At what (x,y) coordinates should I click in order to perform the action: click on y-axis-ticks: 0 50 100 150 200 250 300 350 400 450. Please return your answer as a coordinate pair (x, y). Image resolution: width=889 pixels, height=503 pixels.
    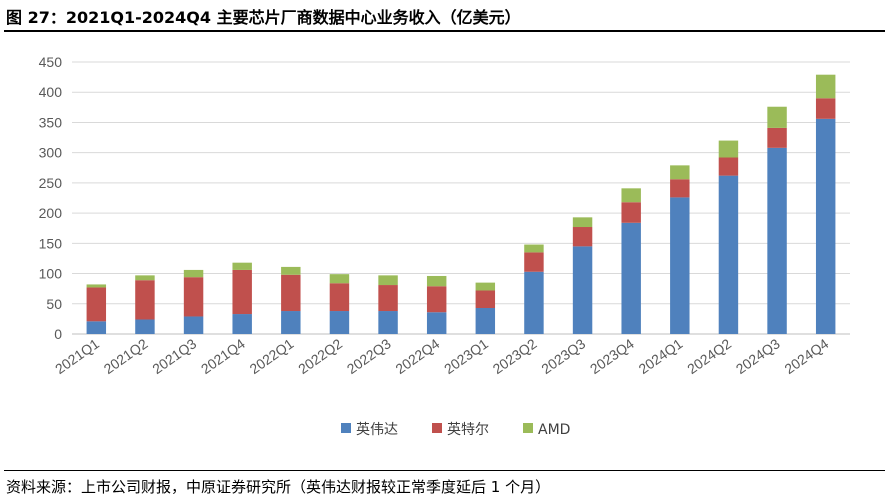
    Looking at the image, I should click on (51, 198).